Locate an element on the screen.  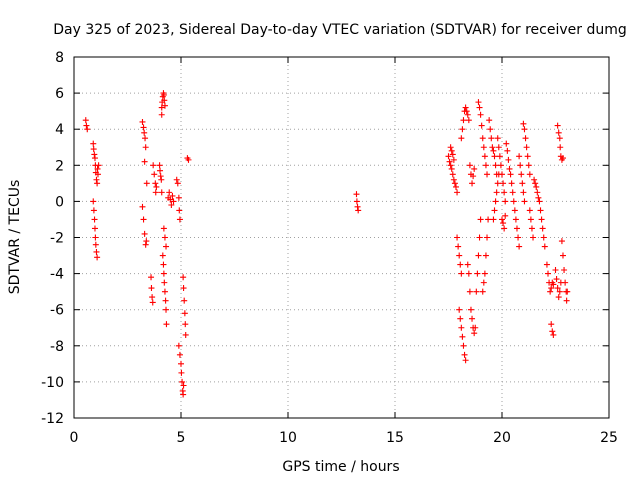
y-tick-label: -4 is located at coordinates (57, 275).